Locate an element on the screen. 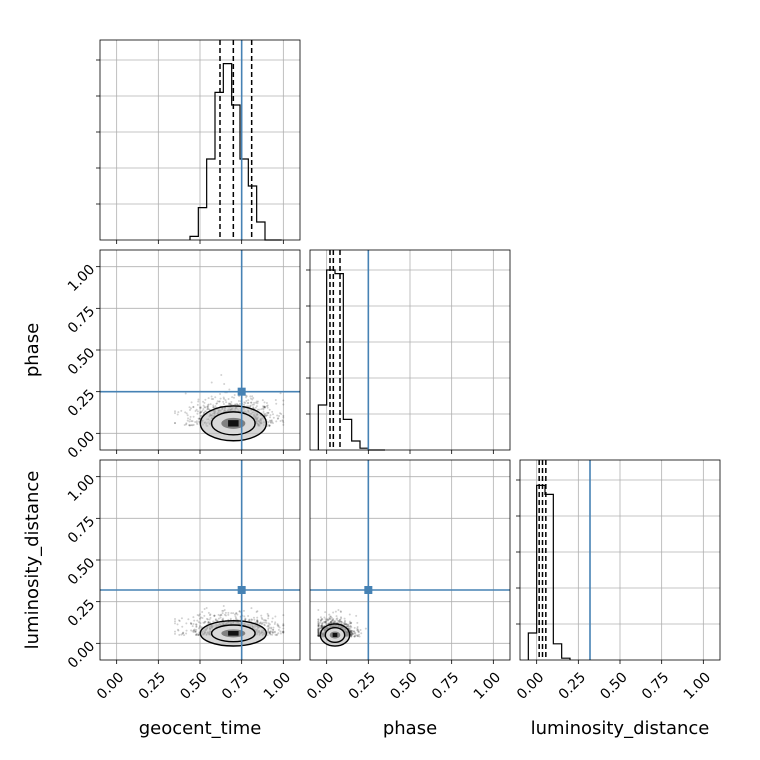  contour-outer is located at coordinates (335, 635).